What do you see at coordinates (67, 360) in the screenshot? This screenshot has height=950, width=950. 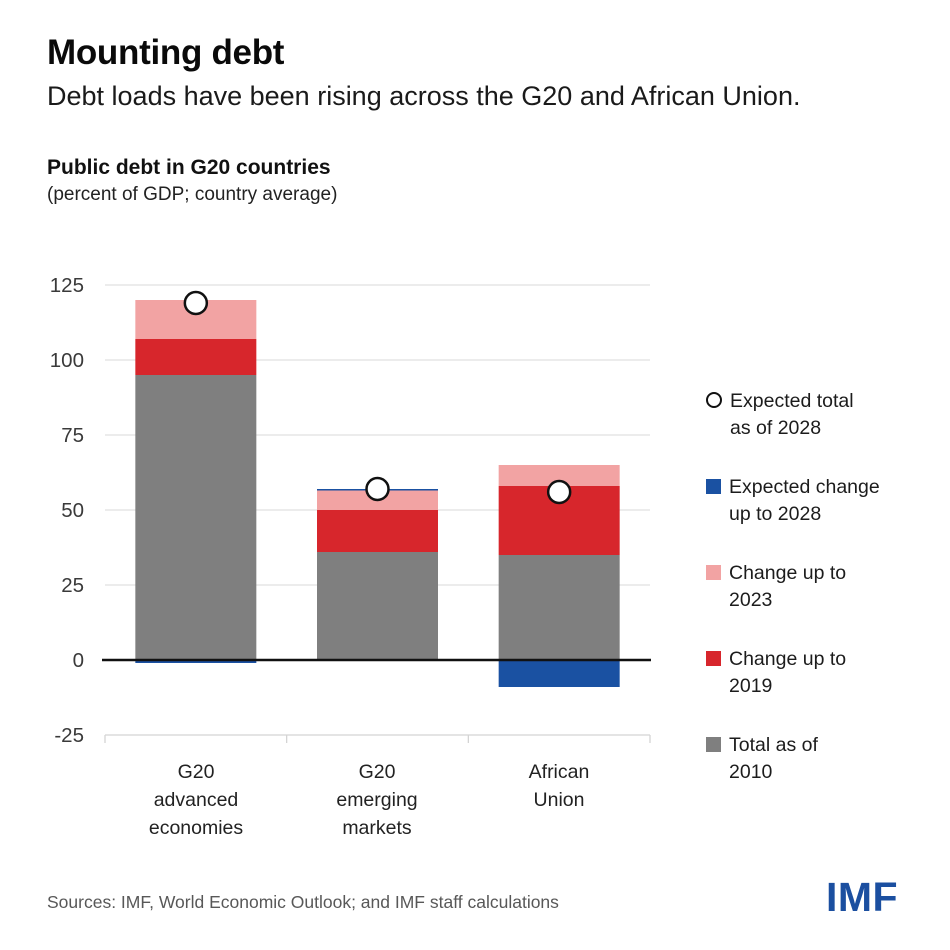 I see `y-tick-label: 100` at bounding box center [67, 360].